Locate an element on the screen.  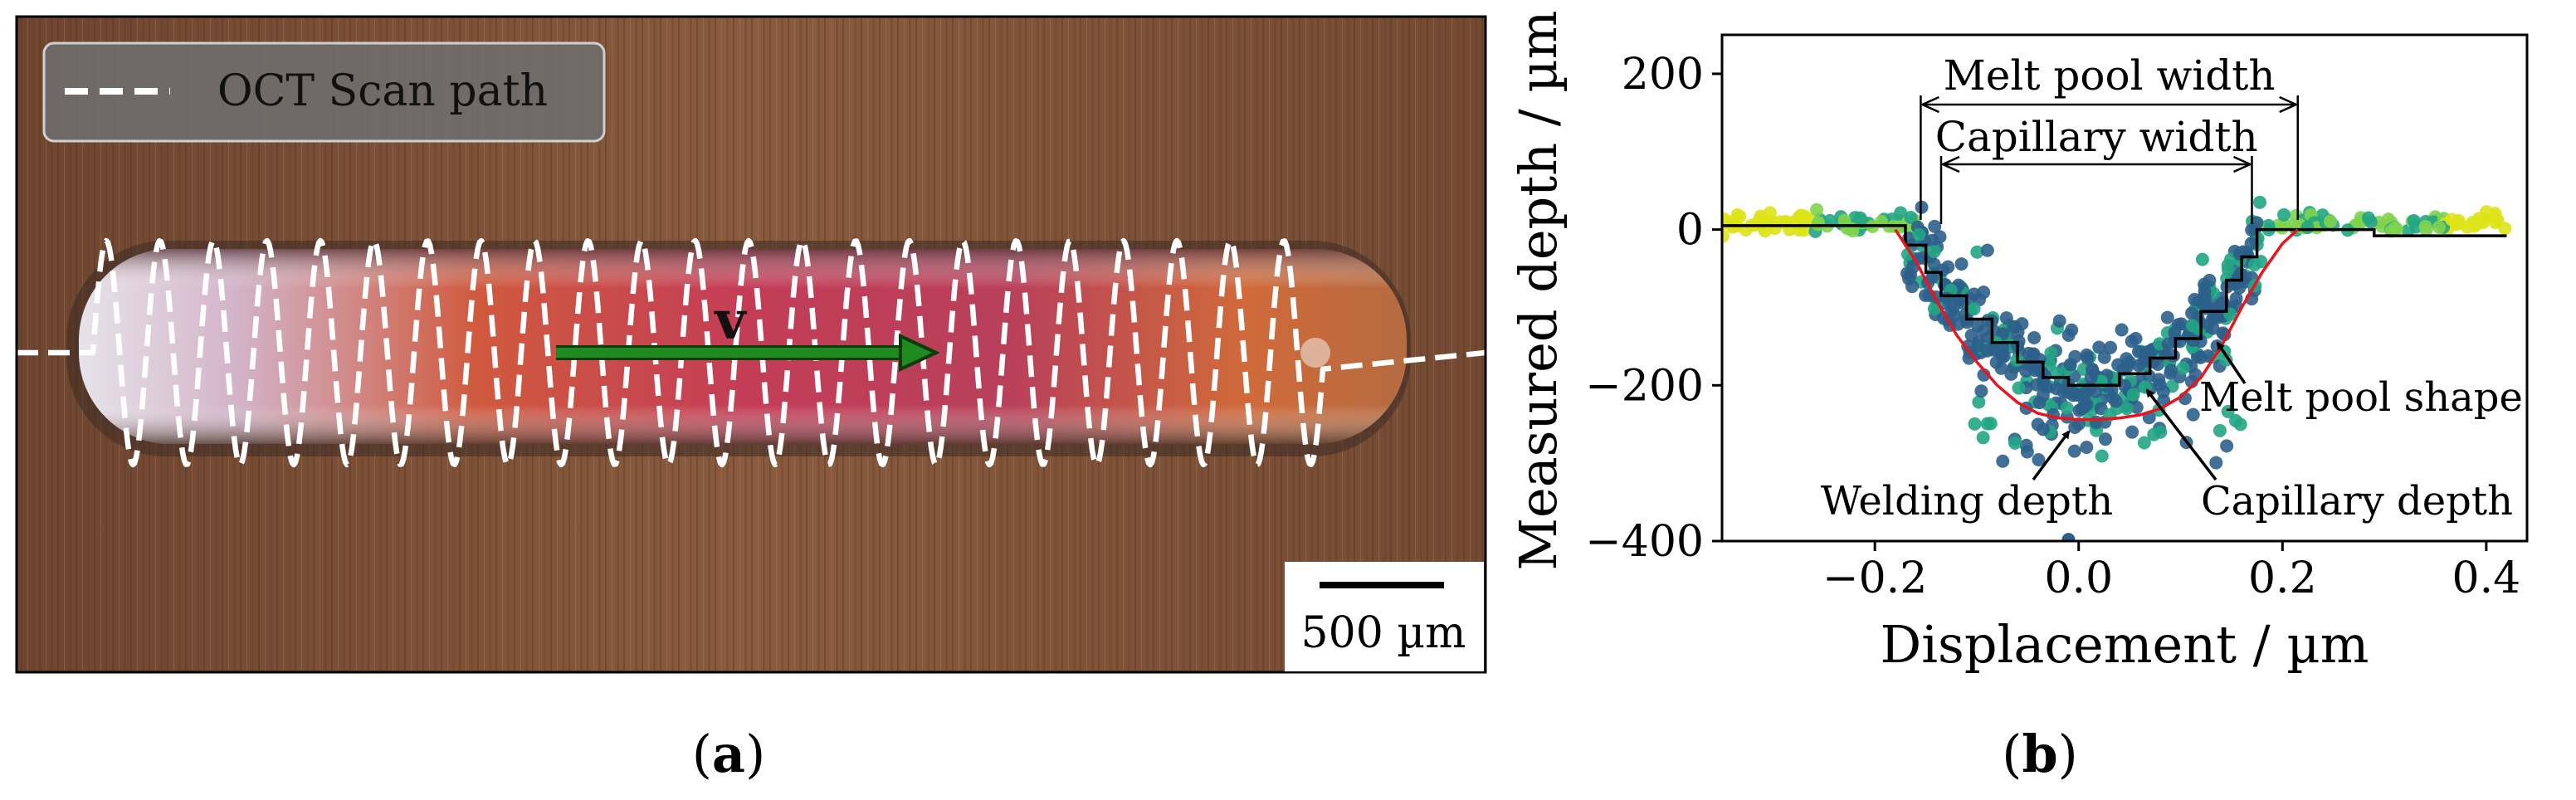
y-tick-label: −400 is located at coordinates (1645, 542).